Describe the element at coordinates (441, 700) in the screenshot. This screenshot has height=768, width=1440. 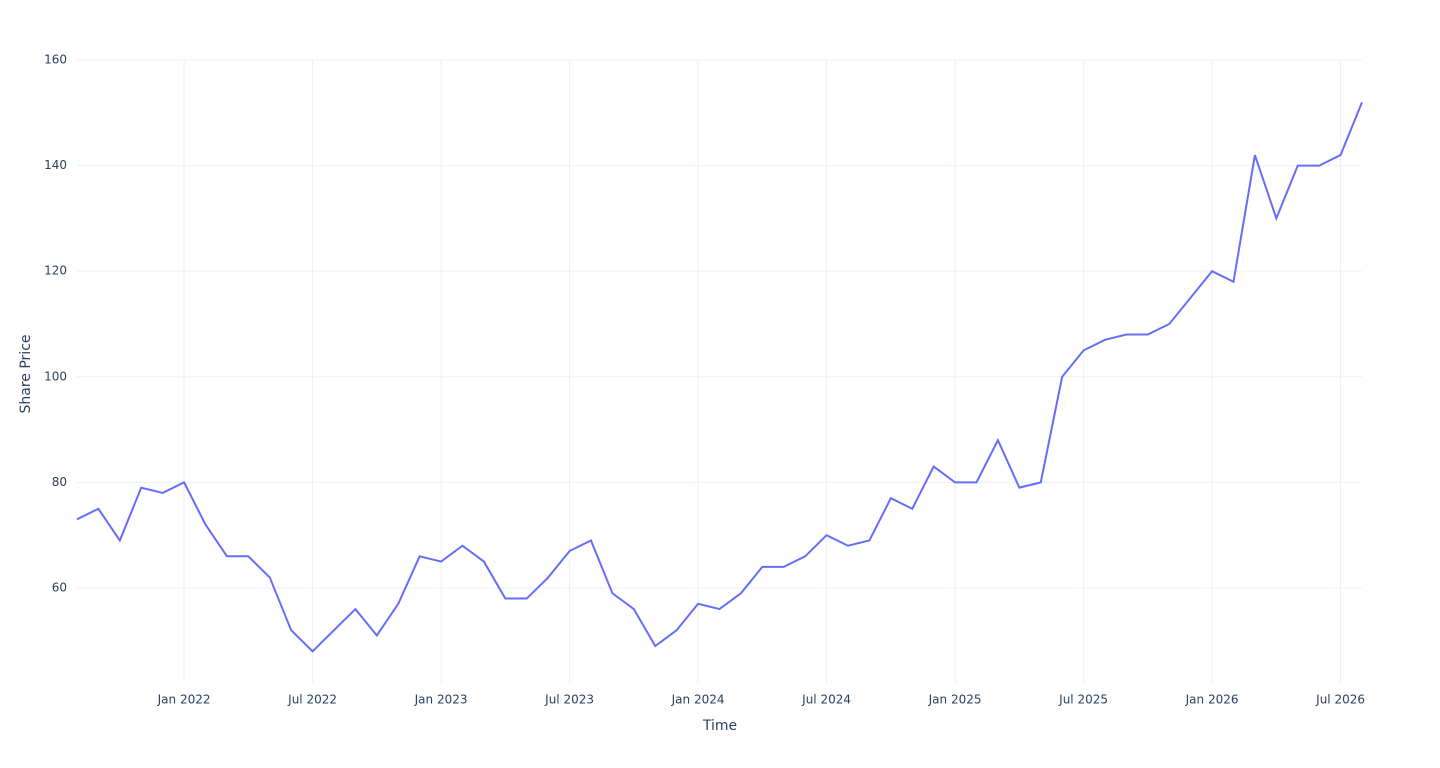
I see `x-tick-label: Jan 2023` at that location.